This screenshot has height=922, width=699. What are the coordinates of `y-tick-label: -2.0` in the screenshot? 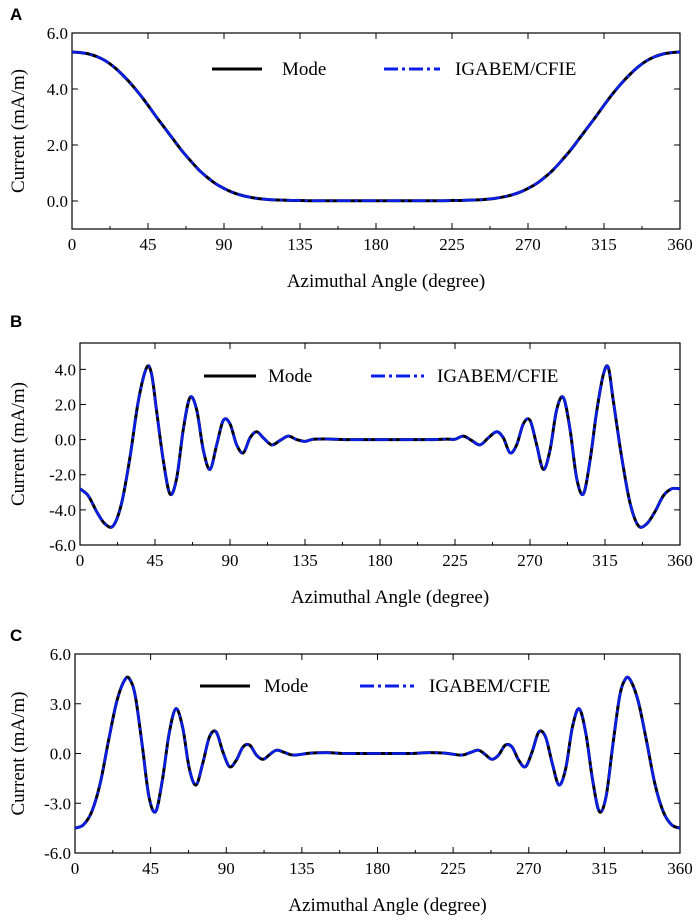 It's located at (62, 475).